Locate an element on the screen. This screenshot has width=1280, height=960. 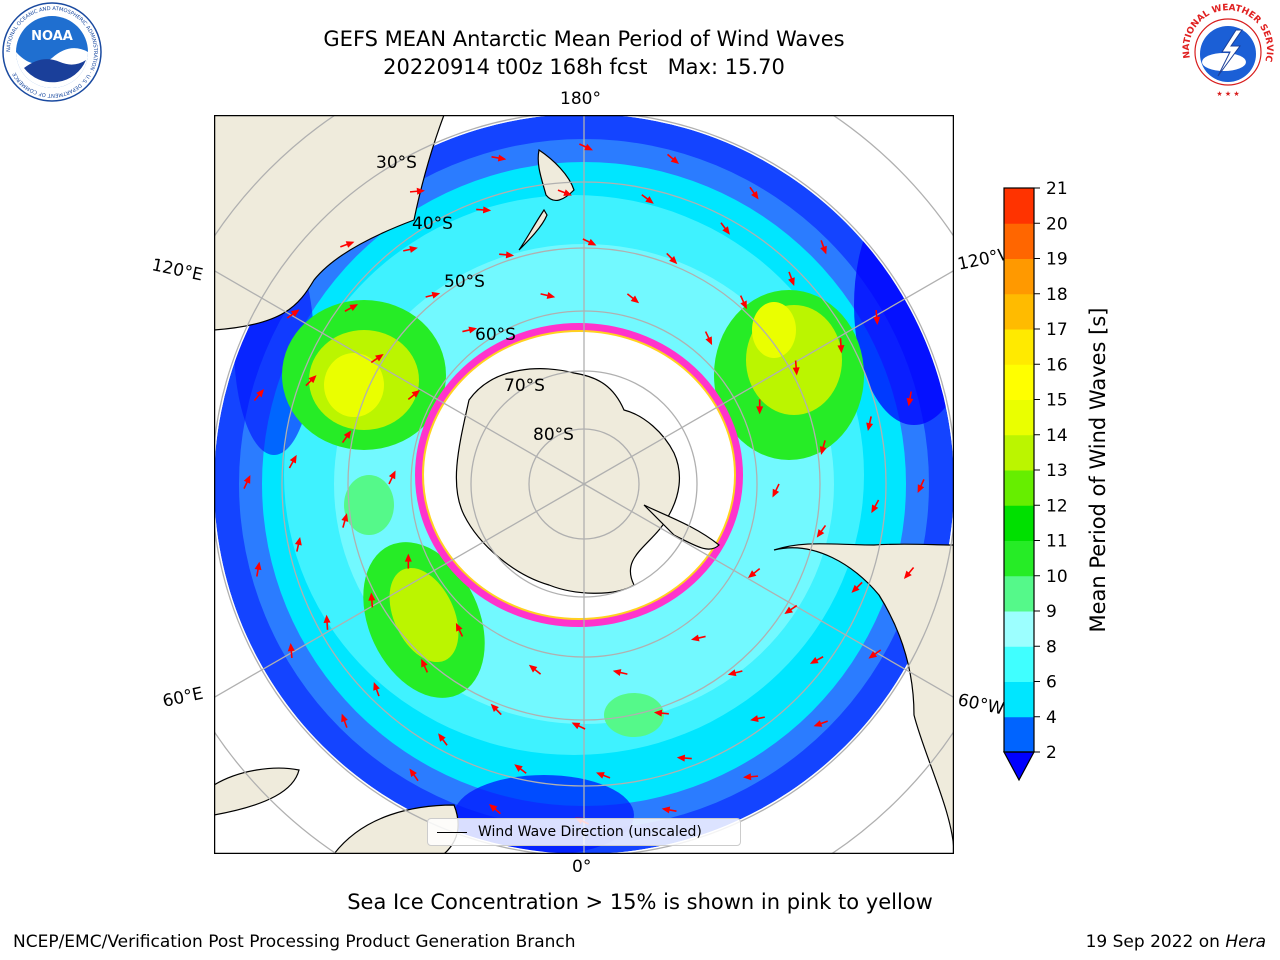
colorbar-tick-label: 18 is located at coordinates (1057, 295).